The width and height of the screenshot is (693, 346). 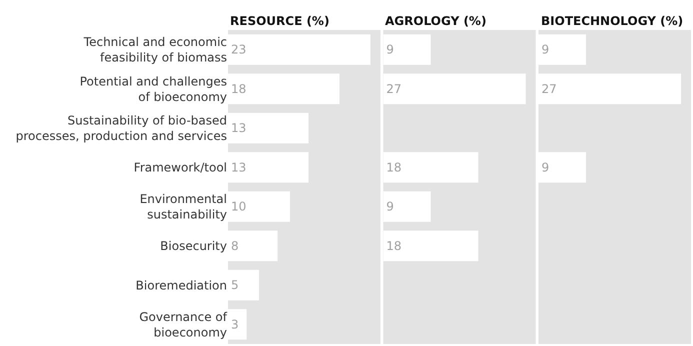 What do you see at coordinates (235, 285) in the screenshot?
I see `data-label: 5` at bounding box center [235, 285].